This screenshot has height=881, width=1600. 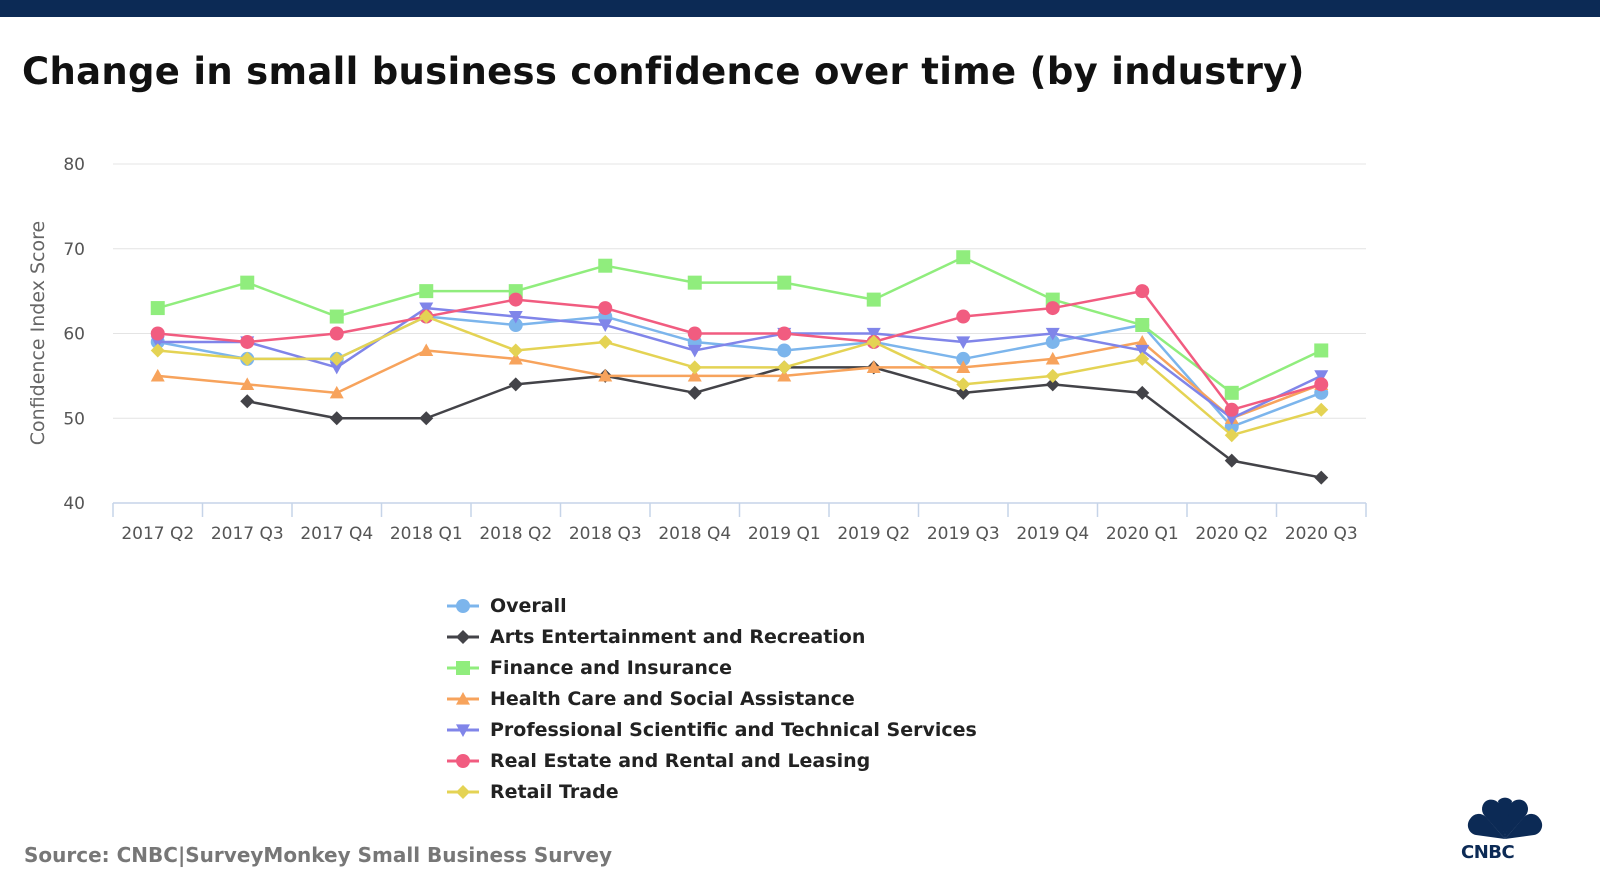 What do you see at coordinates (873, 534) in the screenshot?
I see `x-tick-label: 2019 Q2` at bounding box center [873, 534].